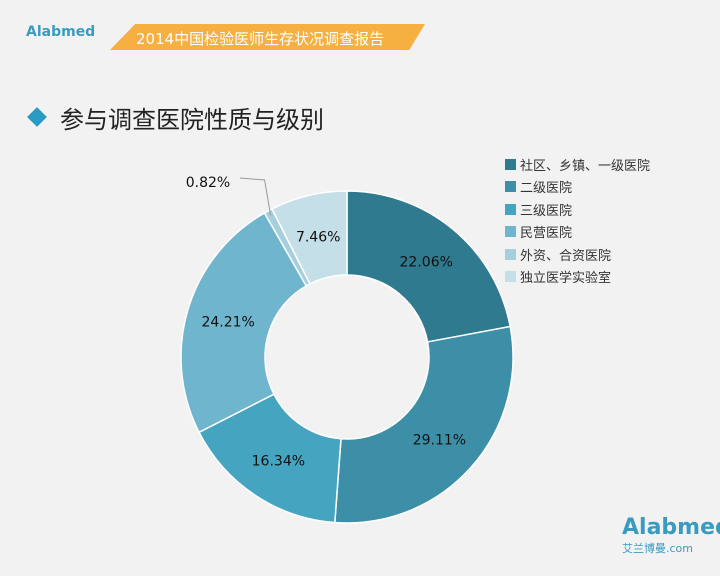 This screenshot has width=720, height=576. I want to click on legend-label: 三级医院, so click(546, 211).